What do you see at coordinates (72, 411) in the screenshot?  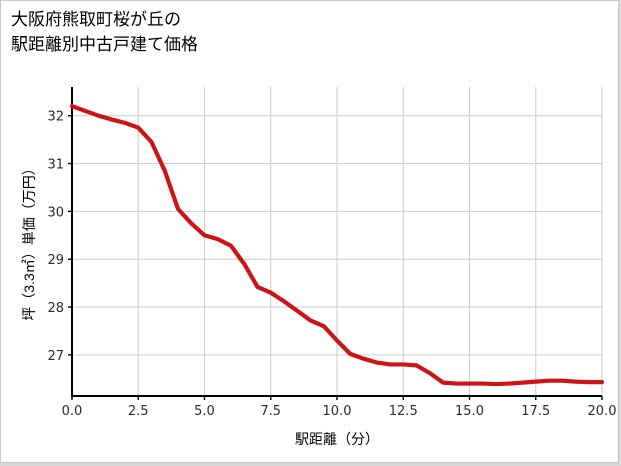 I see `x-tick-label: 0.0` at bounding box center [72, 411].